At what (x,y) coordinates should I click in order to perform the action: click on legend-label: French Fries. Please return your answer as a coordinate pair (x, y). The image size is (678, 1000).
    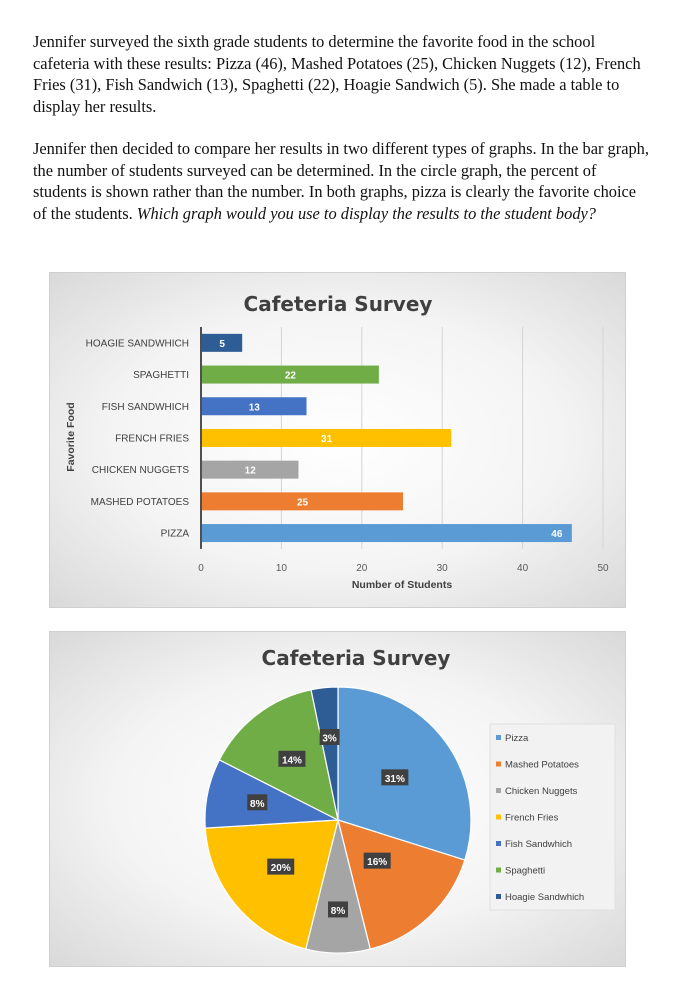
    Looking at the image, I should click on (532, 818).